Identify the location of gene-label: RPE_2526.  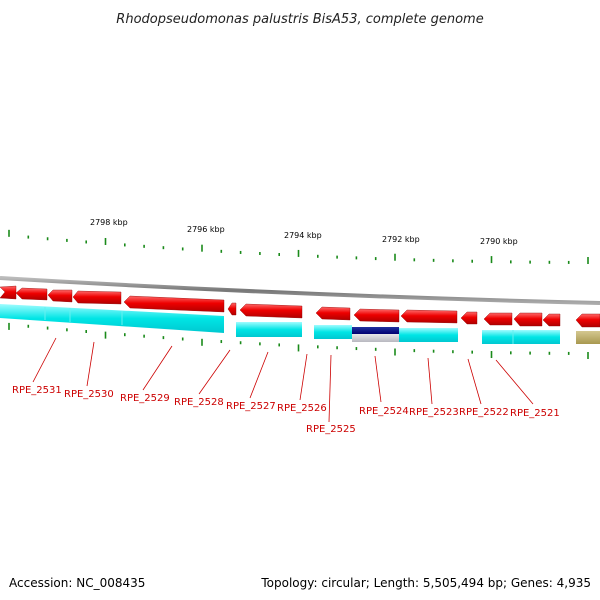
(302, 408).